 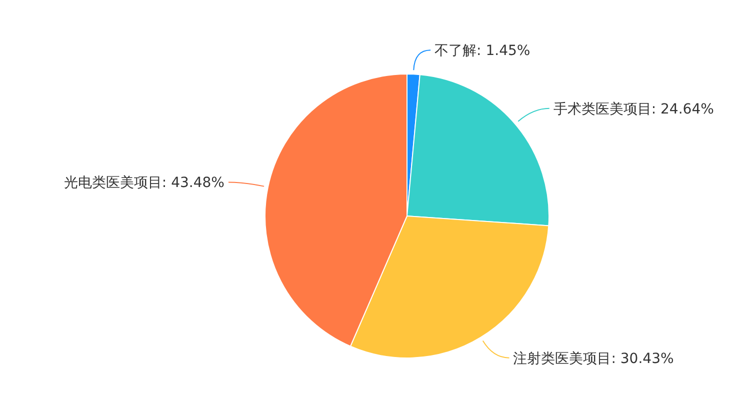 What do you see at coordinates (482, 51) in the screenshot?
I see `slice-label: 不了解: 1.45%` at bounding box center [482, 51].